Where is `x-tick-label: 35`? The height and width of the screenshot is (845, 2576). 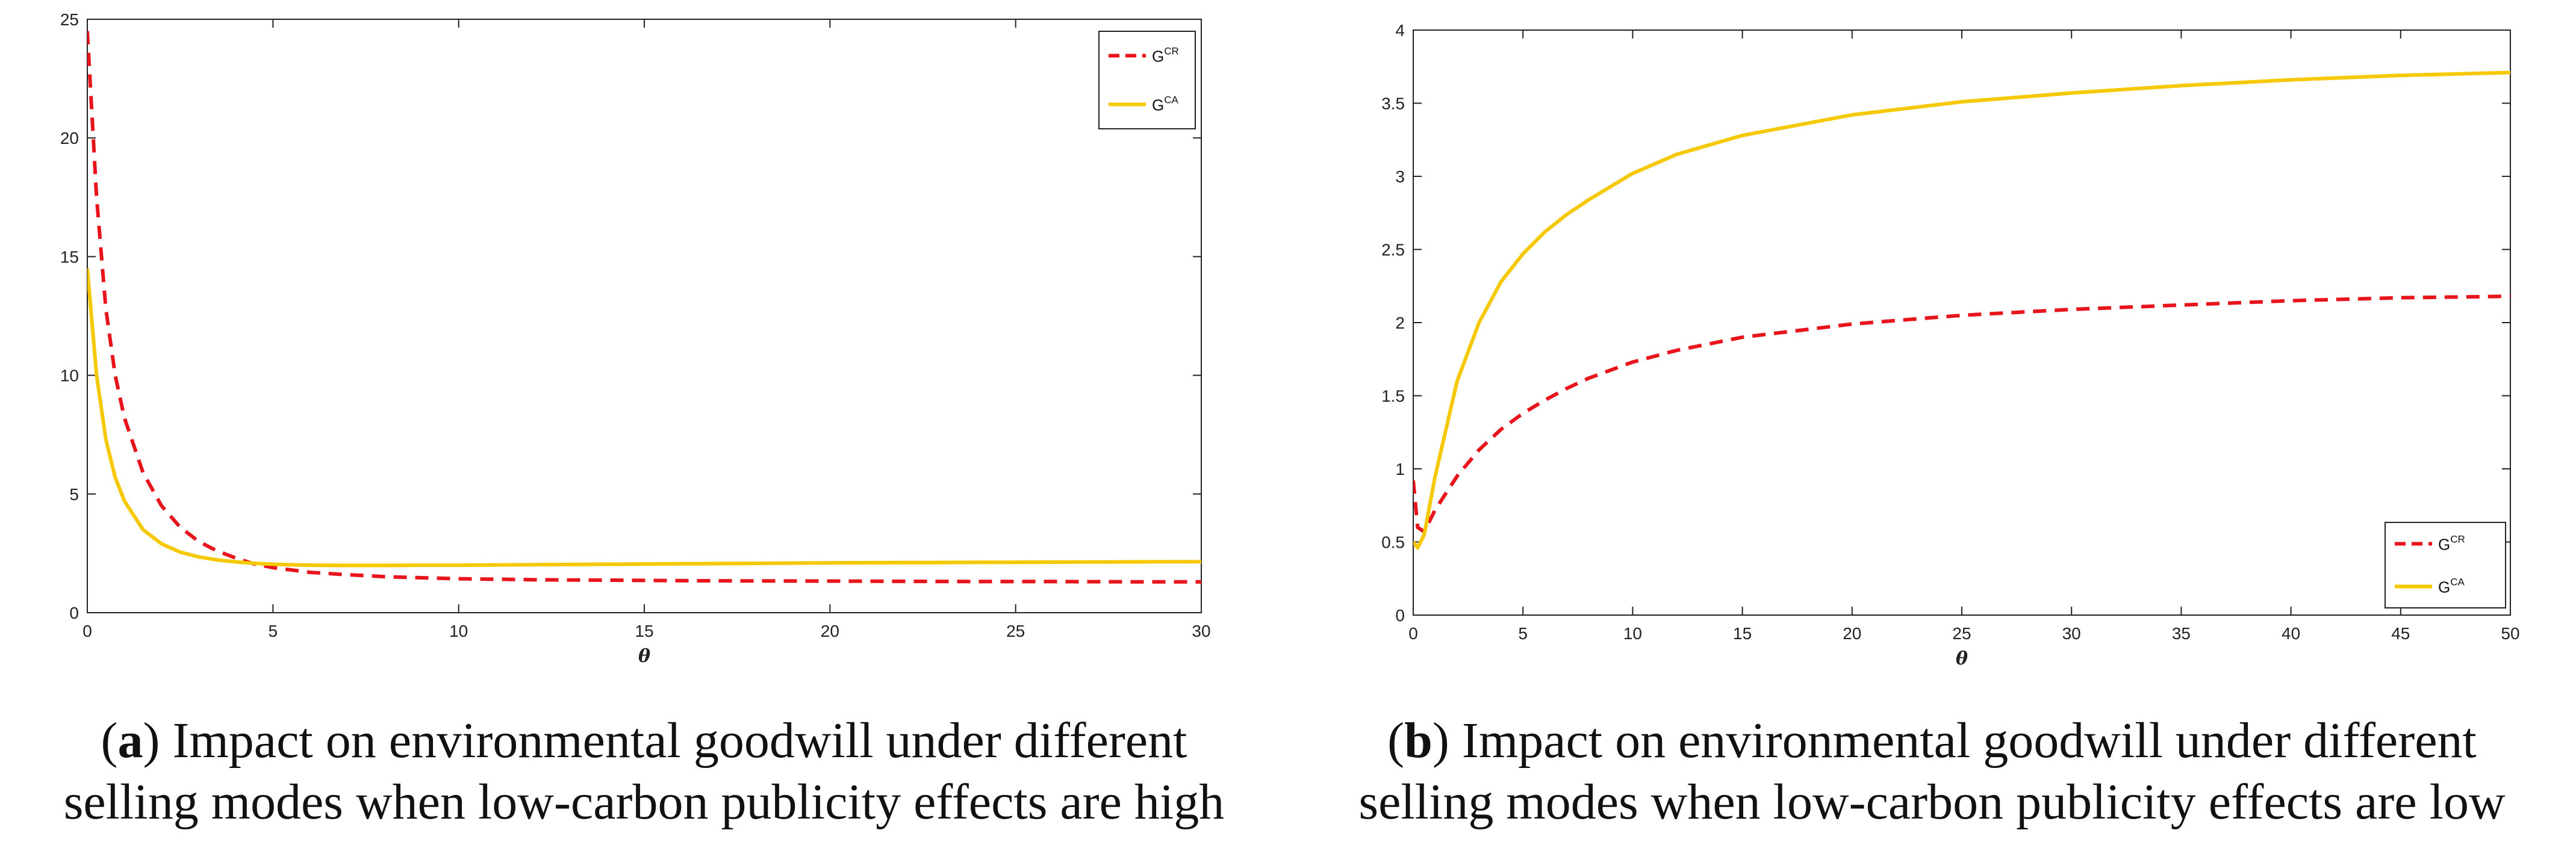 x-tick-label: 35 is located at coordinates (2182, 634).